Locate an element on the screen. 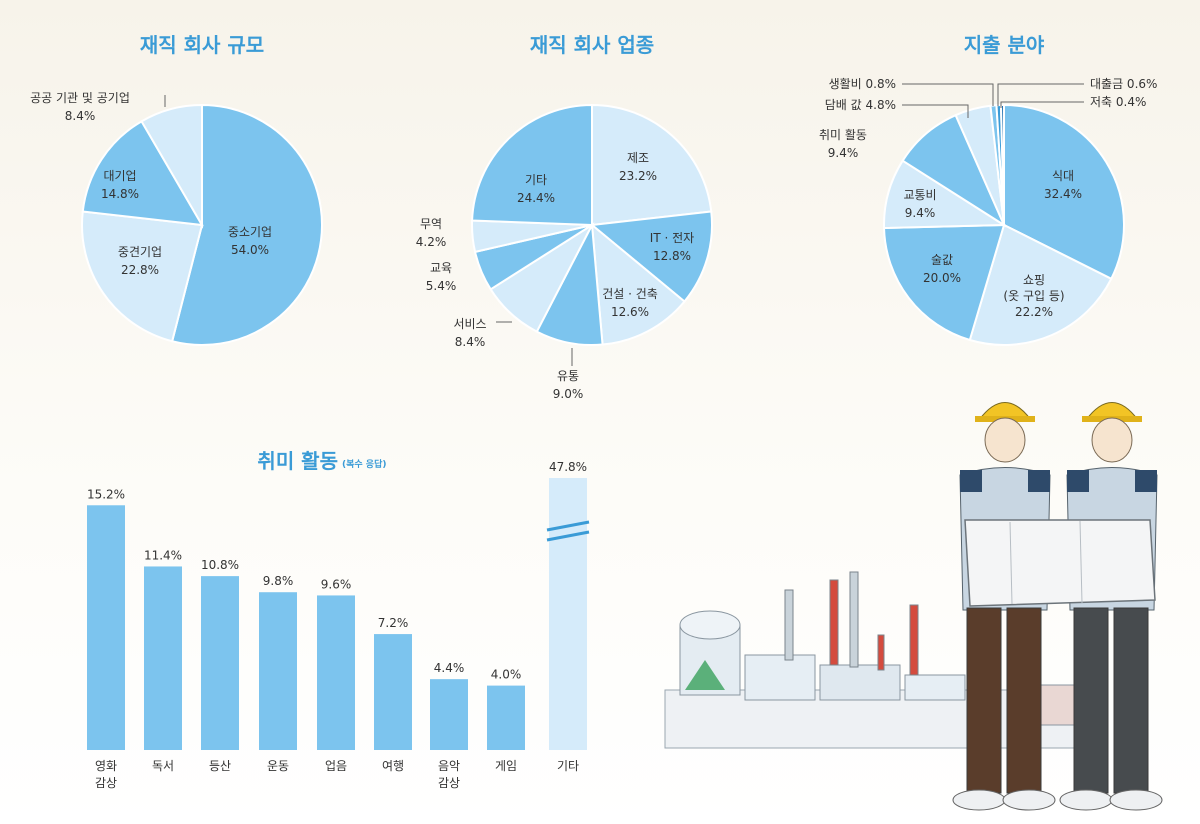 Image resolution: width=1200 pixels, height=824 pixels. slice-label: 제조 is located at coordinates (638, 158).